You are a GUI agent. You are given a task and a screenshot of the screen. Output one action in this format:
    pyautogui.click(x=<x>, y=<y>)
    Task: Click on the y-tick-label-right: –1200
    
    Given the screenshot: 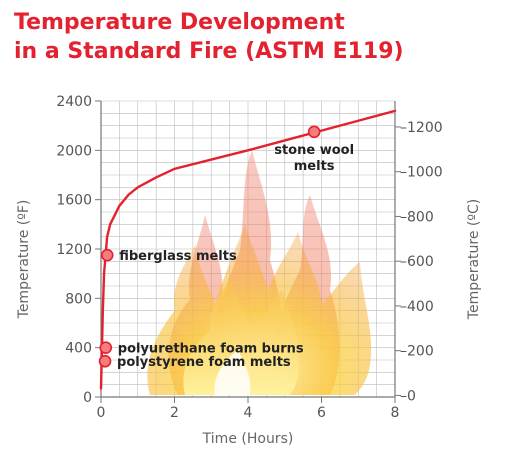 What is the action you would take?
    pyautogui.click(x=421, y=128)
    